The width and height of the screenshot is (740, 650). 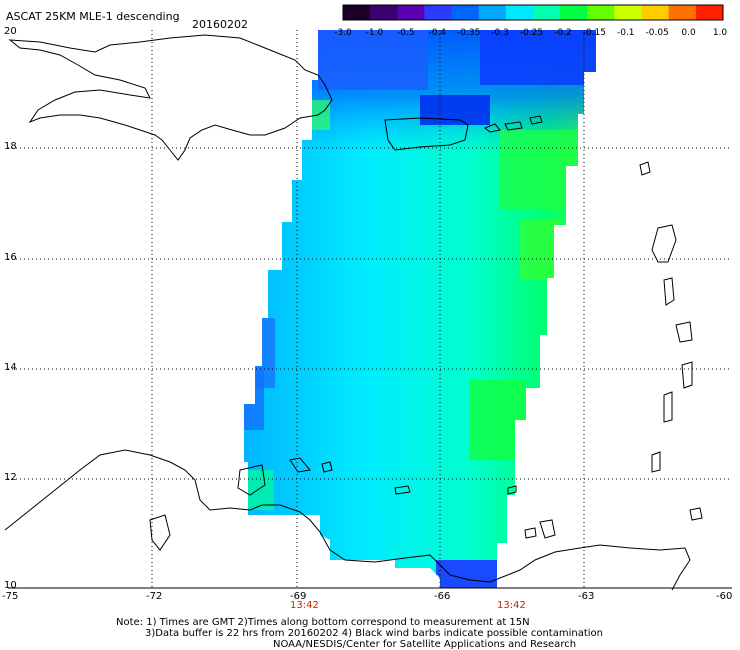 I want to click on lon-label-75: -75, so click(x=10, y=596).